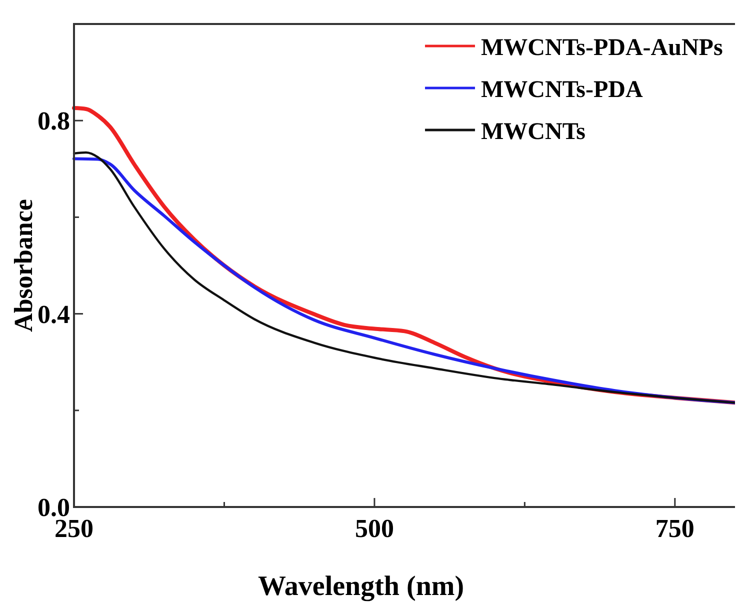 The height and width of the screenshot is (615, 743). I want to click on y-tick-label: 0.8, so click(54, 121).